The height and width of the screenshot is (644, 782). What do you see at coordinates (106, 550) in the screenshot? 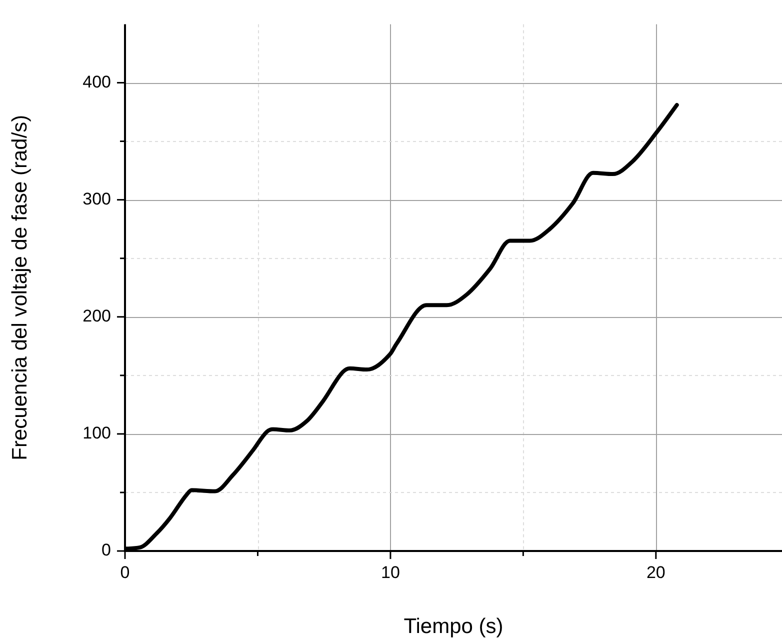
I see `y-tick-label: 0` at bounding box center [106, 550].